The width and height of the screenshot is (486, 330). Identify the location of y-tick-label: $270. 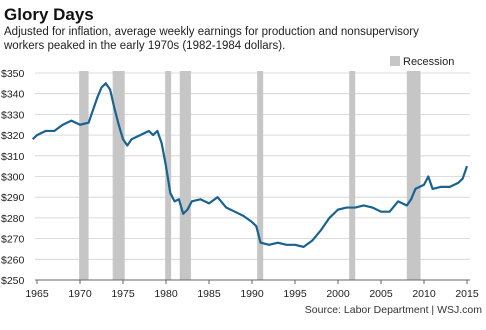
(13, 240).